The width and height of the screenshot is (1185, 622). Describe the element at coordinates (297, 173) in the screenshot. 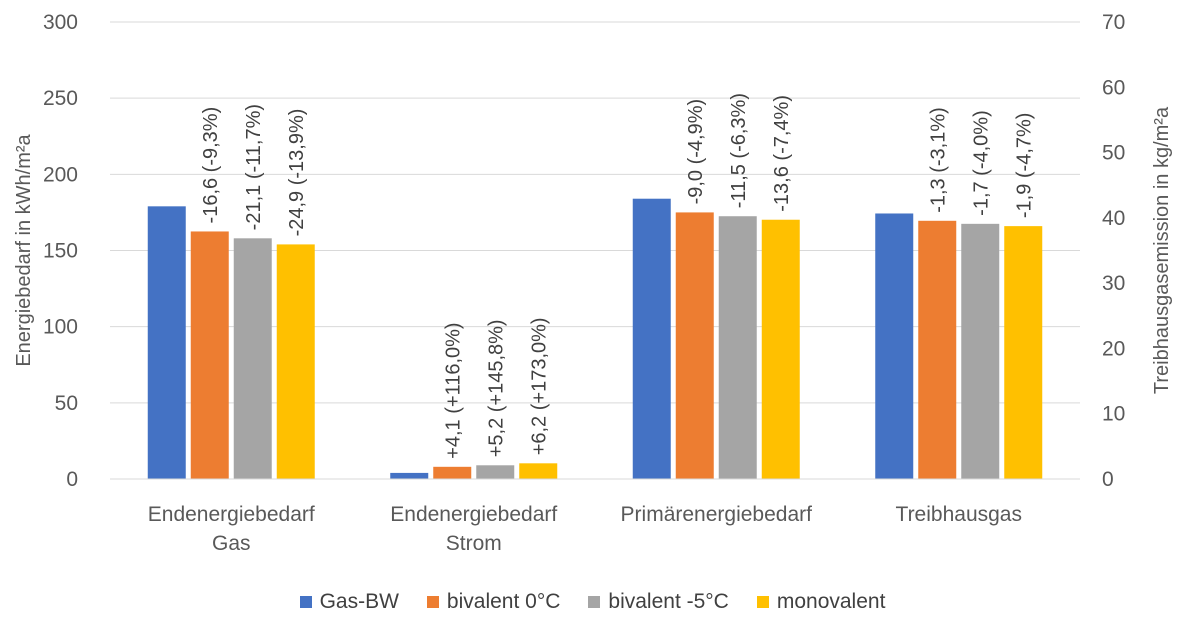

I see `data-label: -24,9 (-13,9%)` at that location.